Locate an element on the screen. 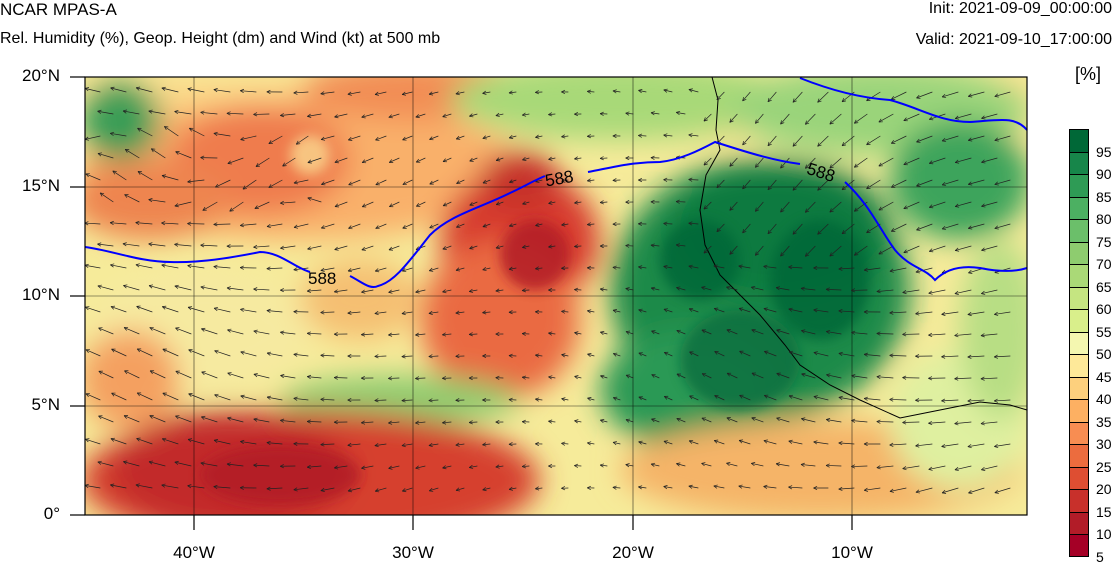  colorbar-tick-label: 85 is located at coordinates (1104, 197).